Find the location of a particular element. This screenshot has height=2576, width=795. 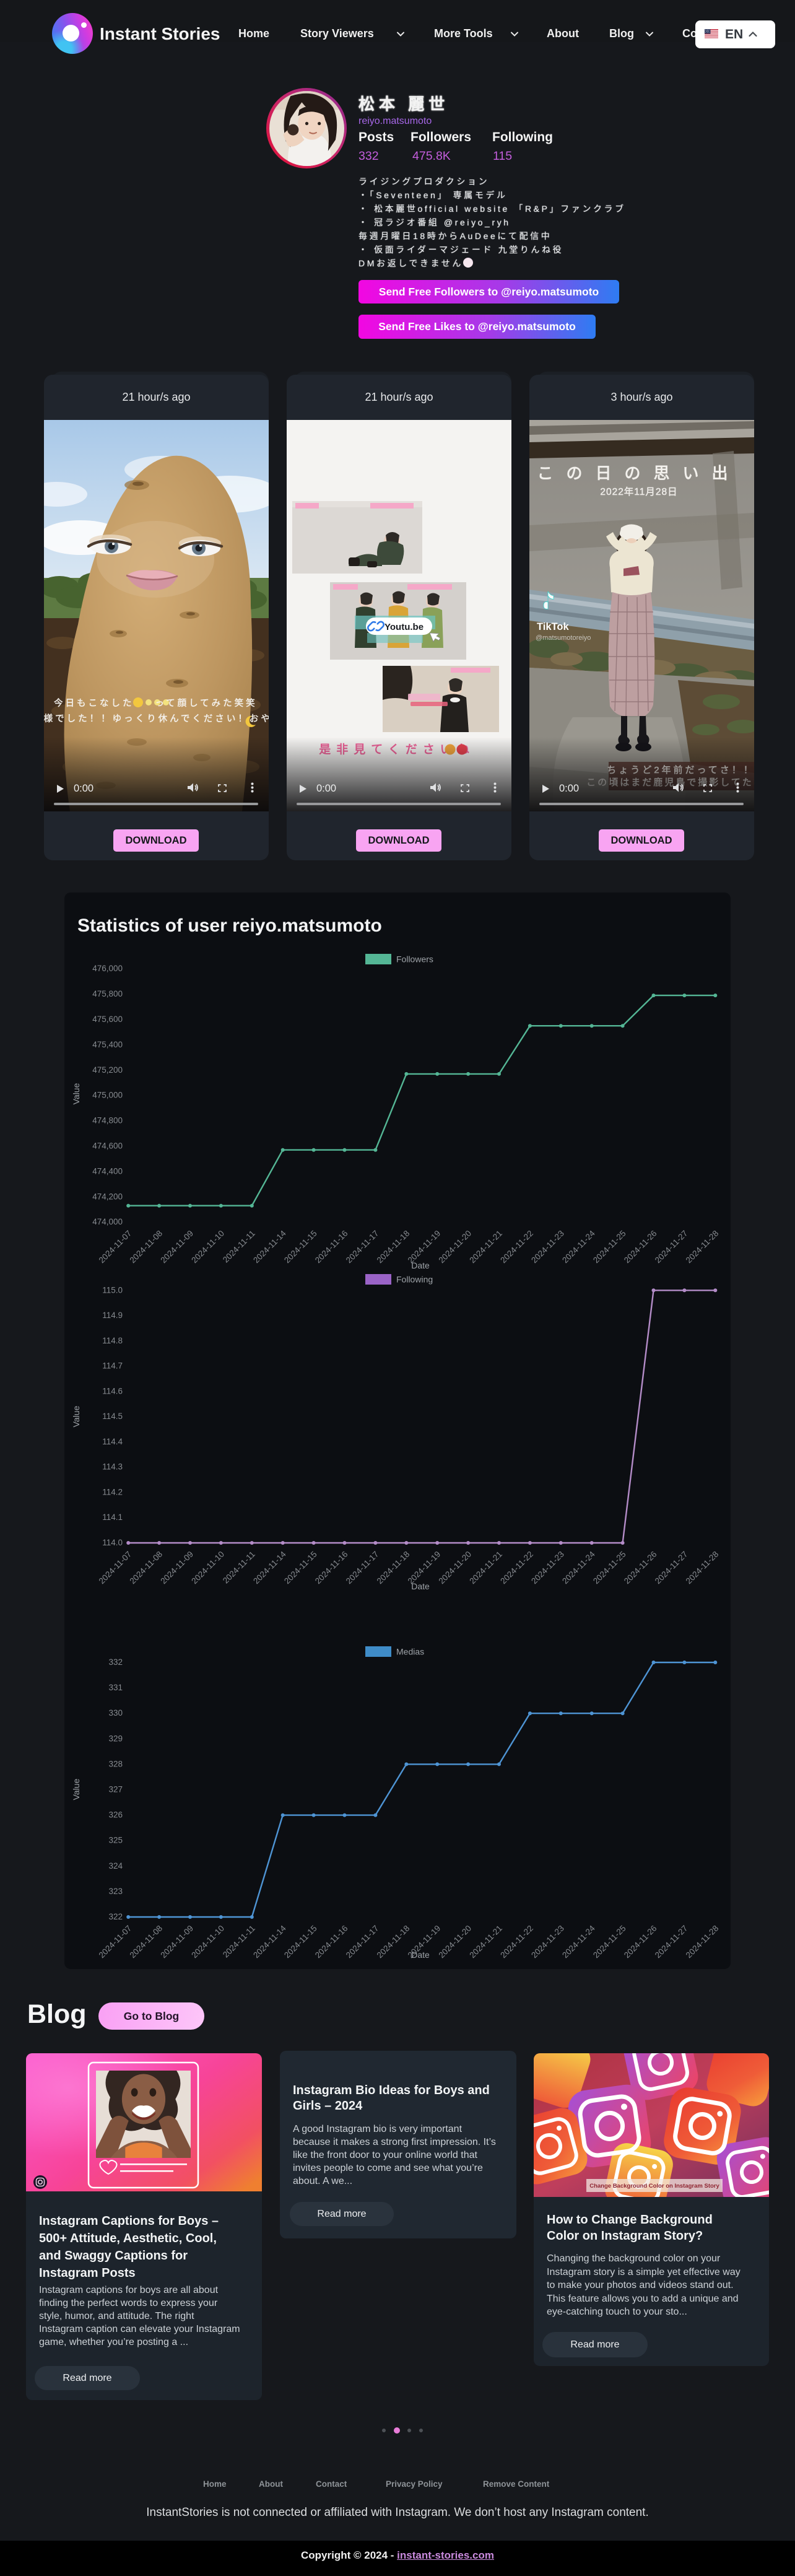

svg-text: 475,600 is located at coordinates (107, 1019).